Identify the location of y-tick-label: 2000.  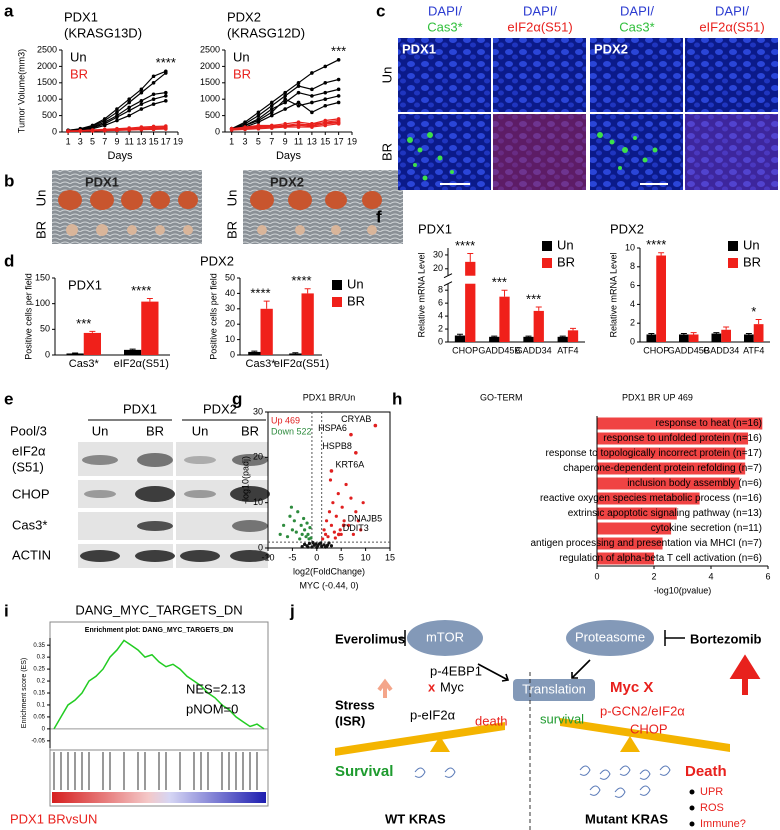
(210, 66).